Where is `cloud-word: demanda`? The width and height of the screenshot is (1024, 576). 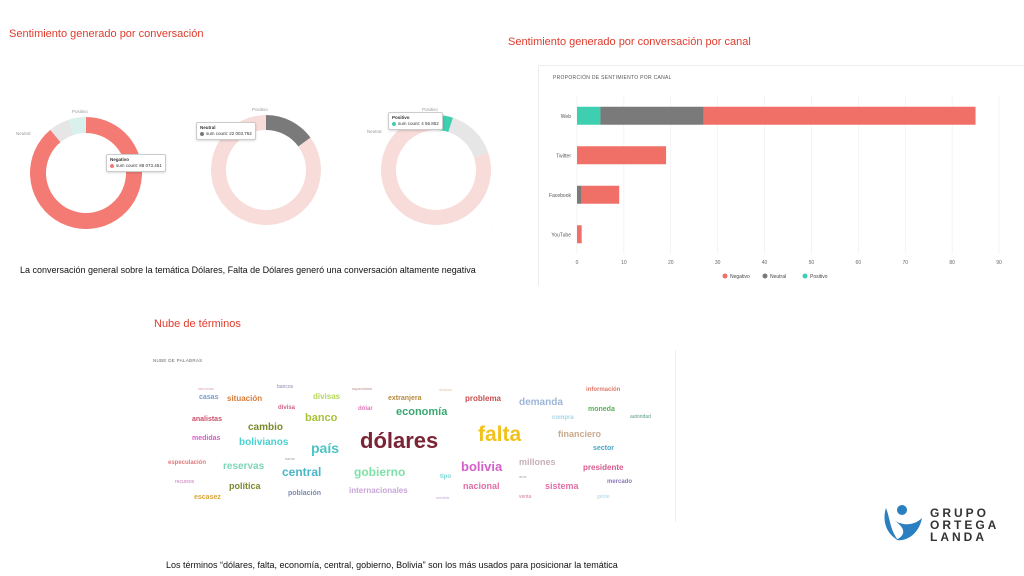
cloud-word: demanda is located at coordinates (541, 402).